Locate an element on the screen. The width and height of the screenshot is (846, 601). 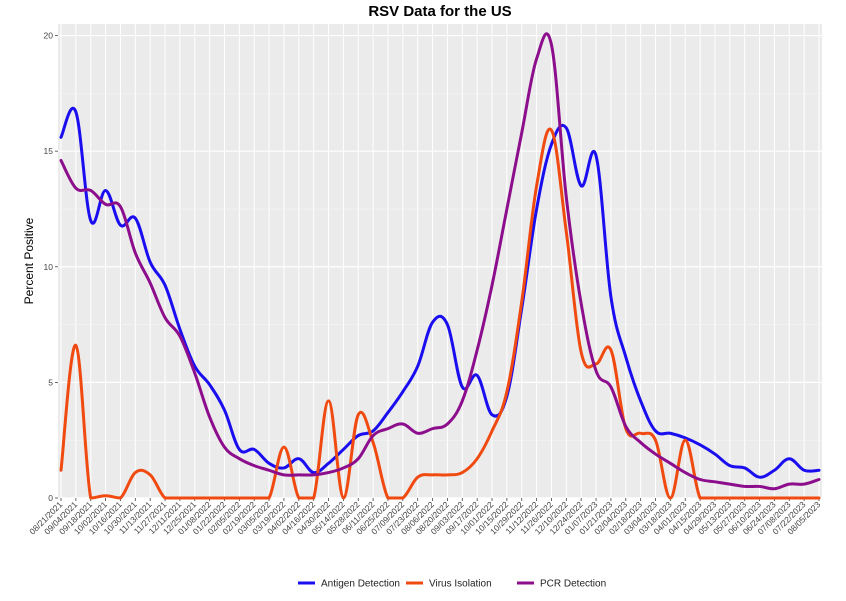
y-tick-label: 5 is located at coordinates (50, 382).